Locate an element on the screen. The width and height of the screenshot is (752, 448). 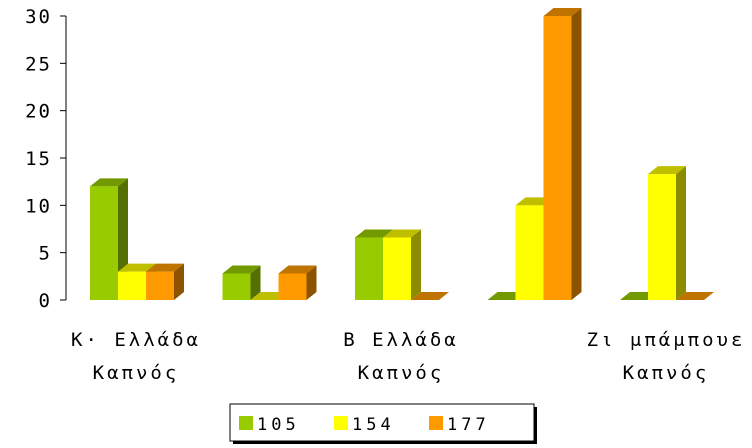
legend: 105 154 177 is located at coordinates (383, 423).